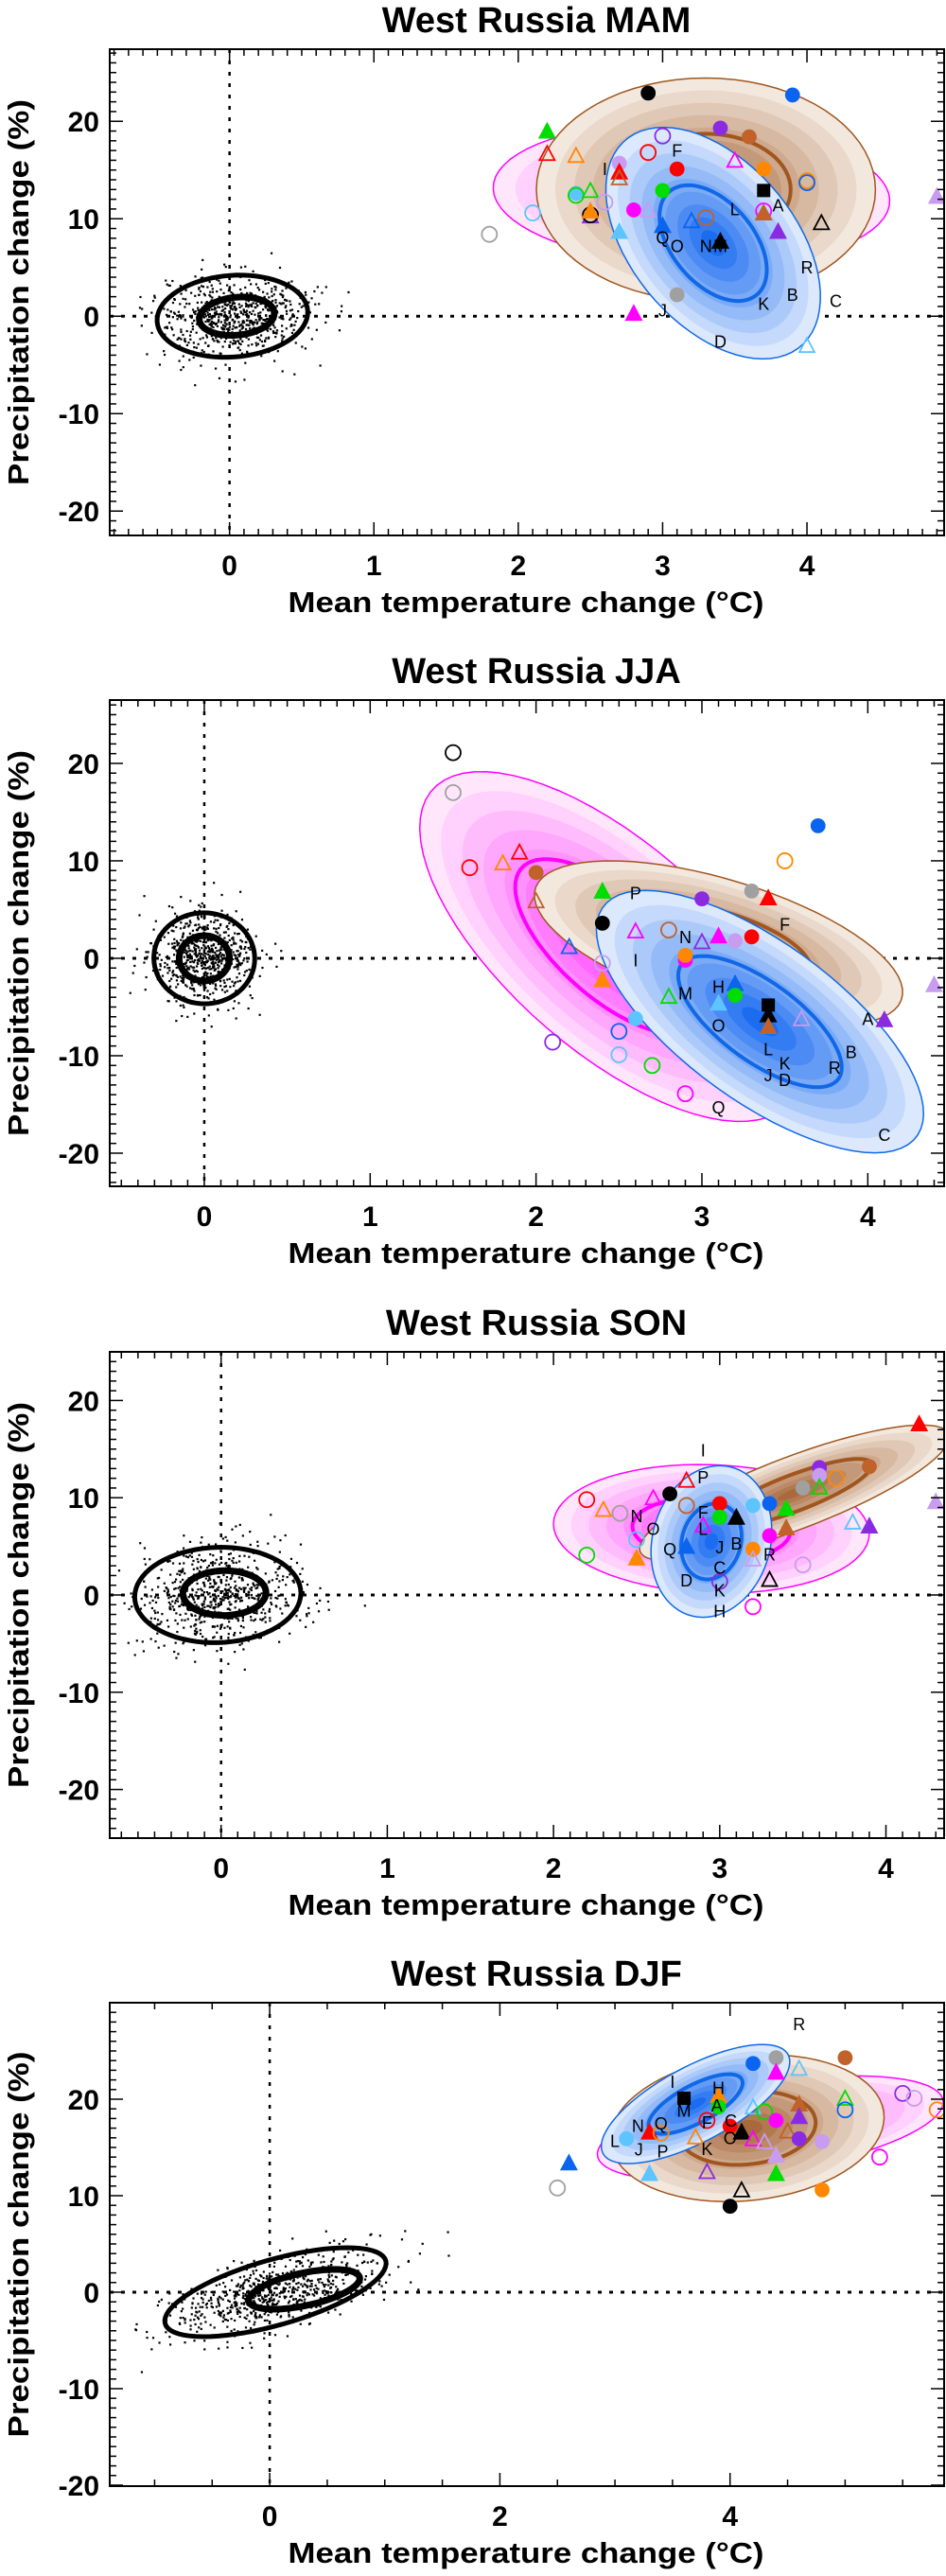 The image size is (946, 2576). Describe the element at coordinates (730, 2126) in the screenshot. I see `marker-red-cf` at that location.